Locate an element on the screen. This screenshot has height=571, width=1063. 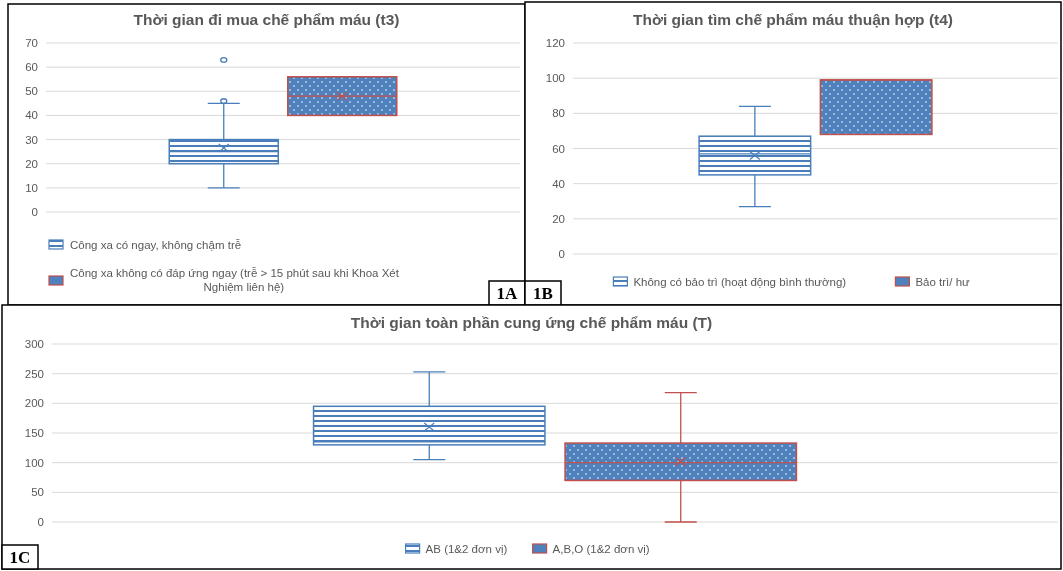
y-tick-label: 120 is located at coordinates (555, 43).